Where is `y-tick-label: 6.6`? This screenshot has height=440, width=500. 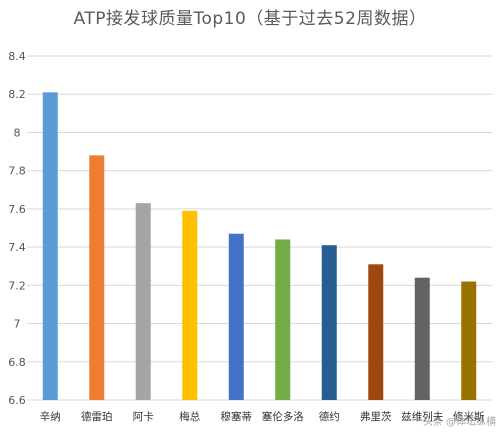
y-tick-label: 6.6 is located at coordinates (17, 400).